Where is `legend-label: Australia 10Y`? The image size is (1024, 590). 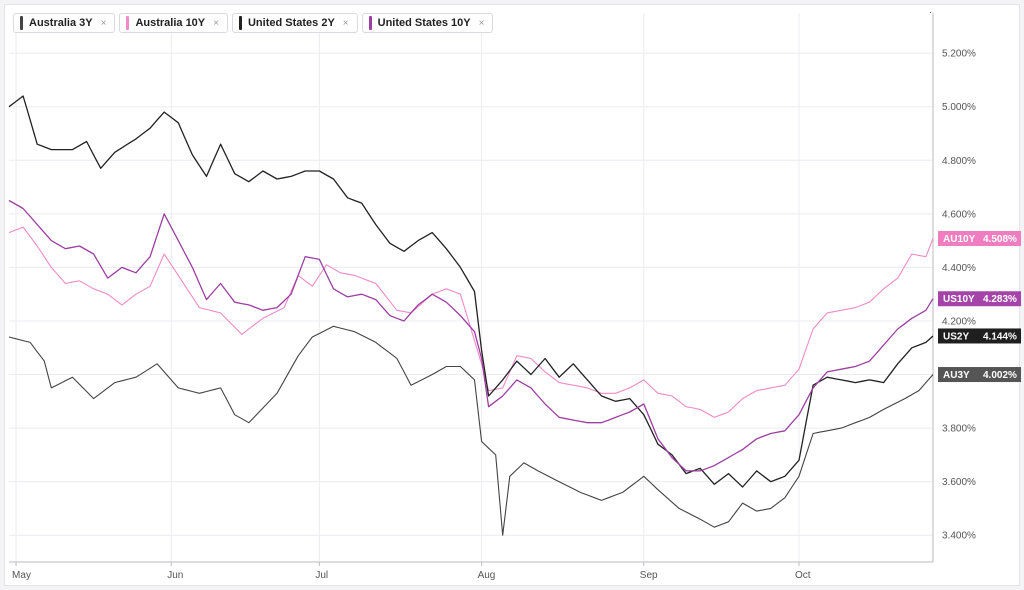 legend-label: Australia 10Y is located at coordinates (170, 23).